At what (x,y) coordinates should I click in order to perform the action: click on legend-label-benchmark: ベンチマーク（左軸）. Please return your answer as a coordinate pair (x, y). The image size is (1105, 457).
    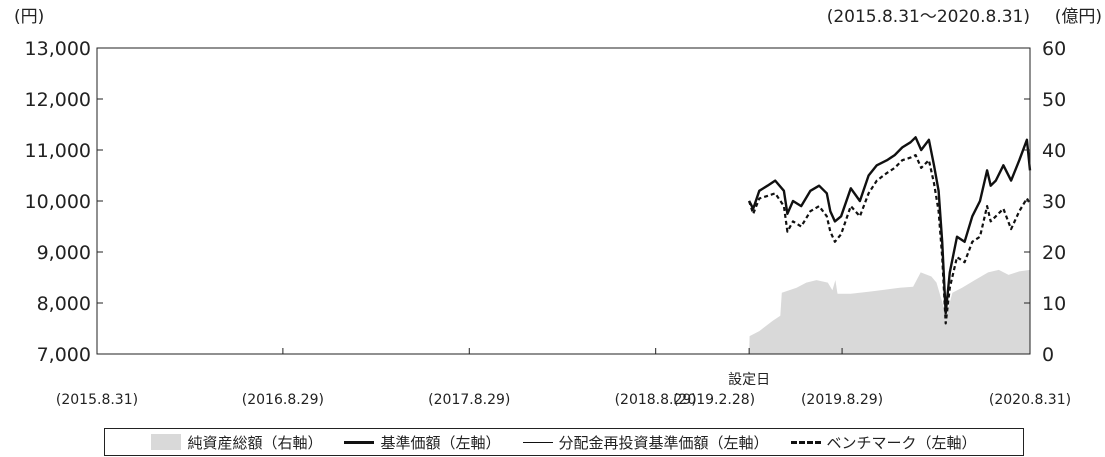
    Looking at the image, I should click on (901, 442).